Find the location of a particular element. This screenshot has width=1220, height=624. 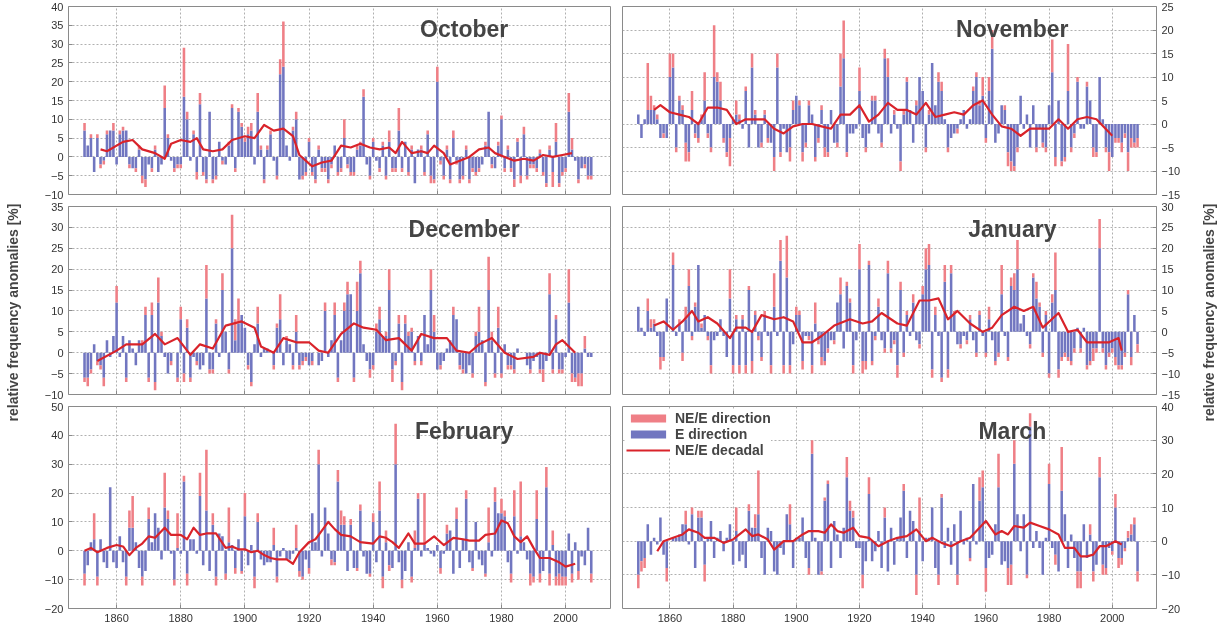

chart-title: January is located at coordinates (1012, 229).